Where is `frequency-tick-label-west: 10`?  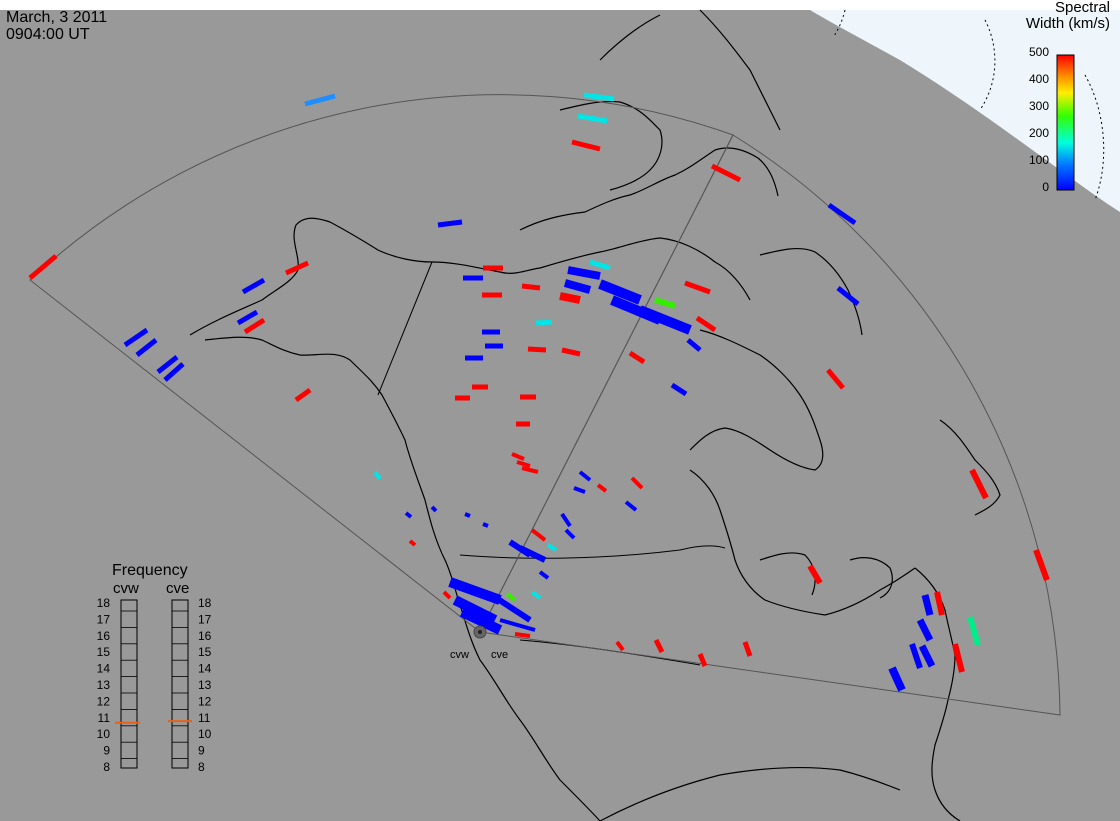
frequency-tick-label-west: 10 is located at coordinates (104, 734).